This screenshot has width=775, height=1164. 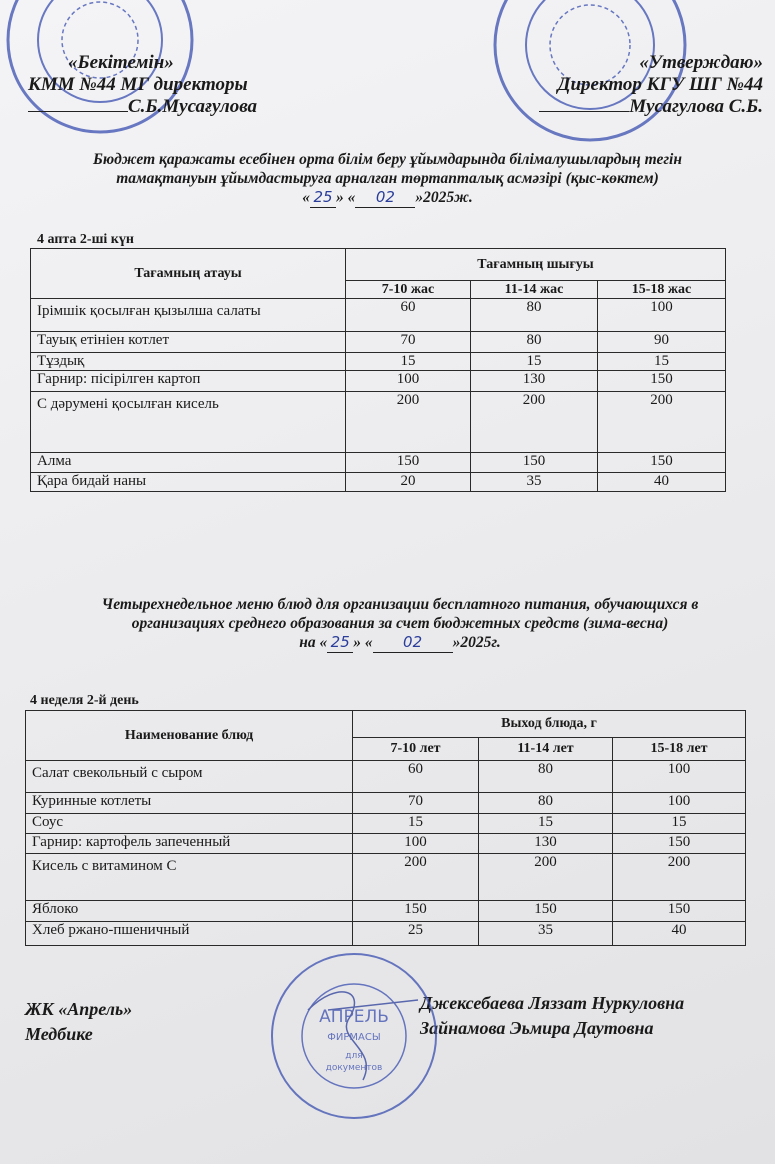 I want to click on table-row: С дәрумені қосылған кисель 200 200 200, so click(x=378, y=422).